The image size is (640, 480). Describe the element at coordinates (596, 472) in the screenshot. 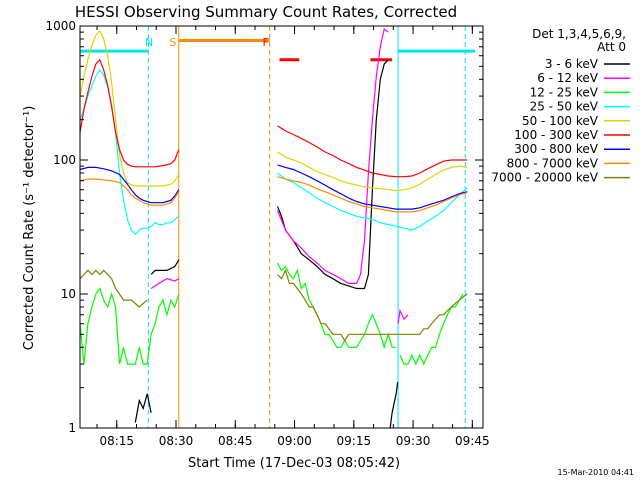

I see `generation-timestamp: 15-Mar-2010 04:41` at that location.